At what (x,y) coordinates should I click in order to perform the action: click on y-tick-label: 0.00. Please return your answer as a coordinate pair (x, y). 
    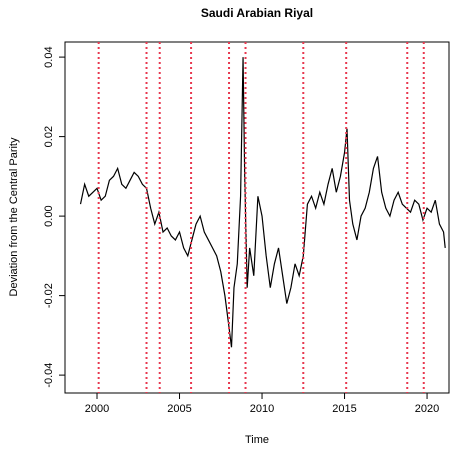
    Looking at the image, I should click on (49, 215).